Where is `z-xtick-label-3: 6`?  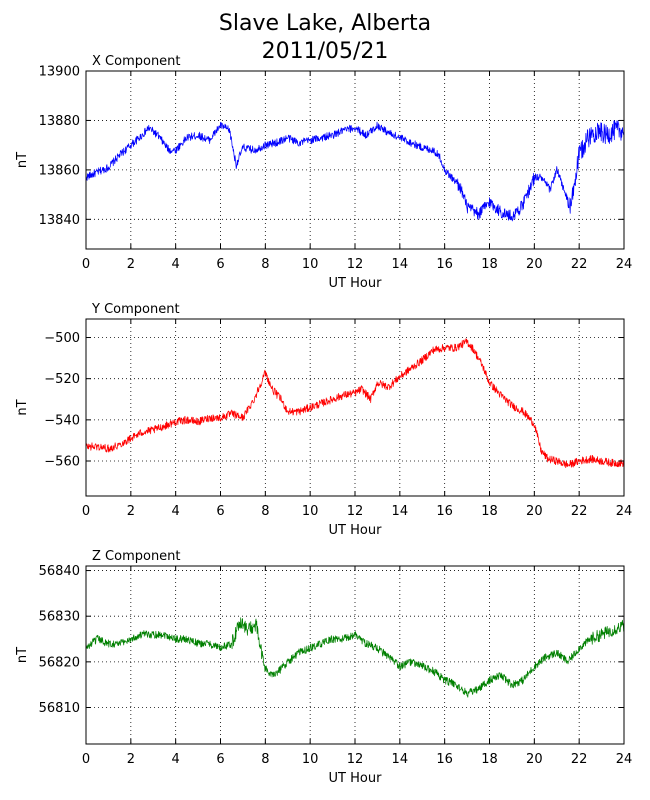
z-xtick-label-3: 6 is located at coordinates (220, 759).